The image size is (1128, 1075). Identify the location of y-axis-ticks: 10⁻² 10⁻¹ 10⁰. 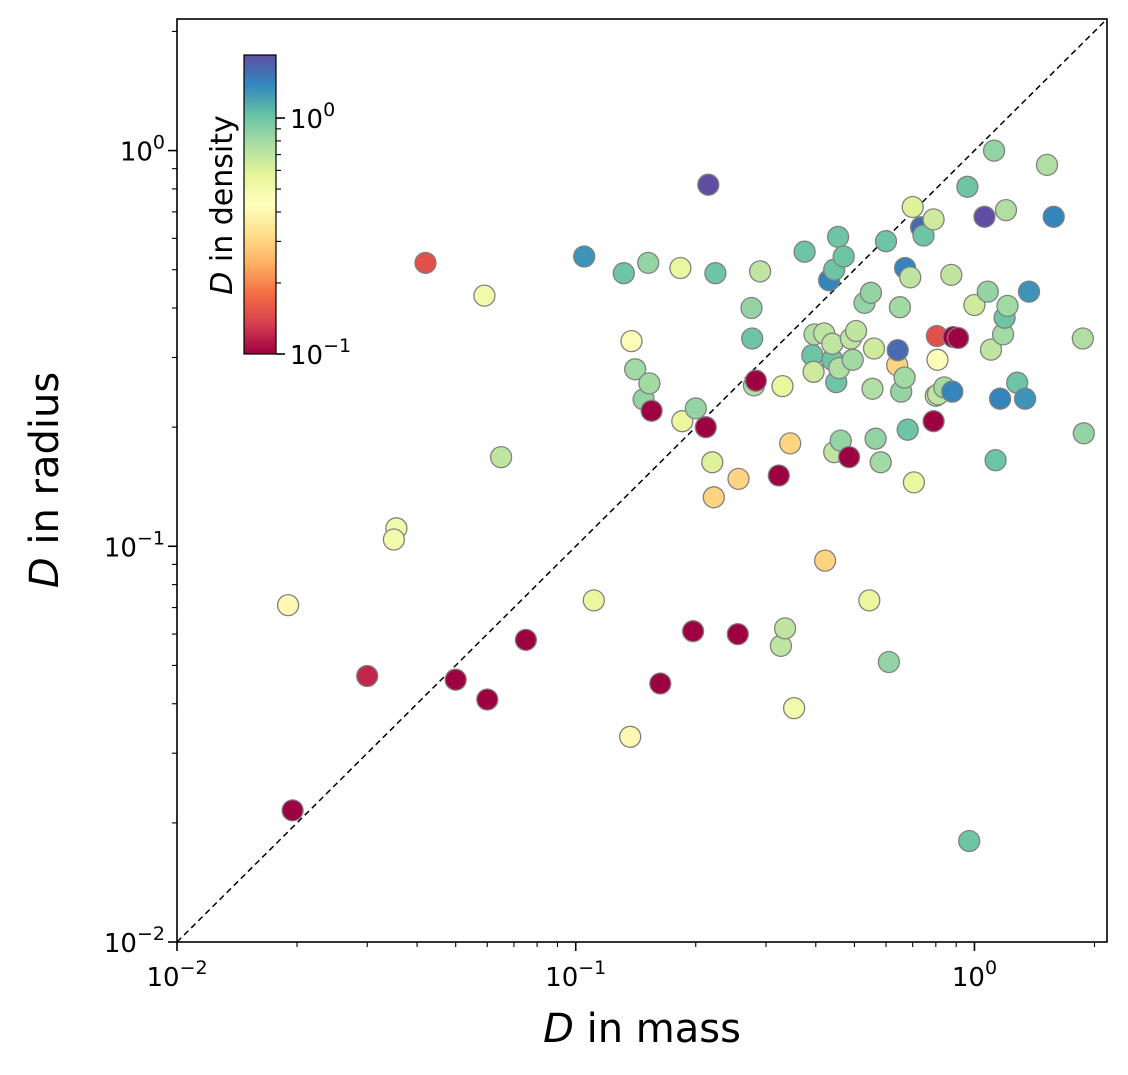
(140, 494).